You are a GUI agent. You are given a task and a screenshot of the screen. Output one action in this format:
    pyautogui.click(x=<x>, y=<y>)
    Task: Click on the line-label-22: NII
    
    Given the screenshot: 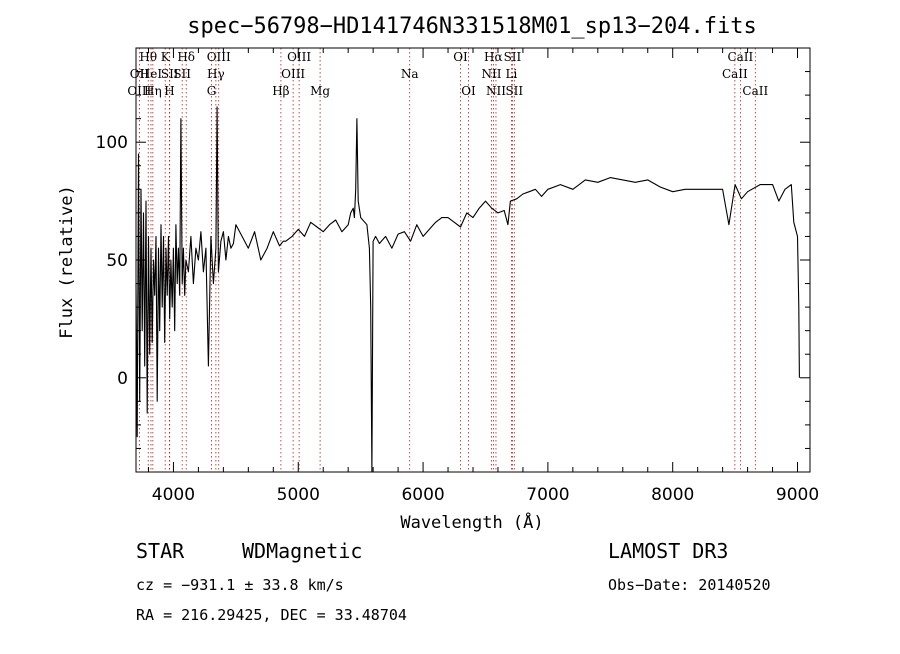 What is the action you would take?
    pyautogui.click(x=491, y=74)
    